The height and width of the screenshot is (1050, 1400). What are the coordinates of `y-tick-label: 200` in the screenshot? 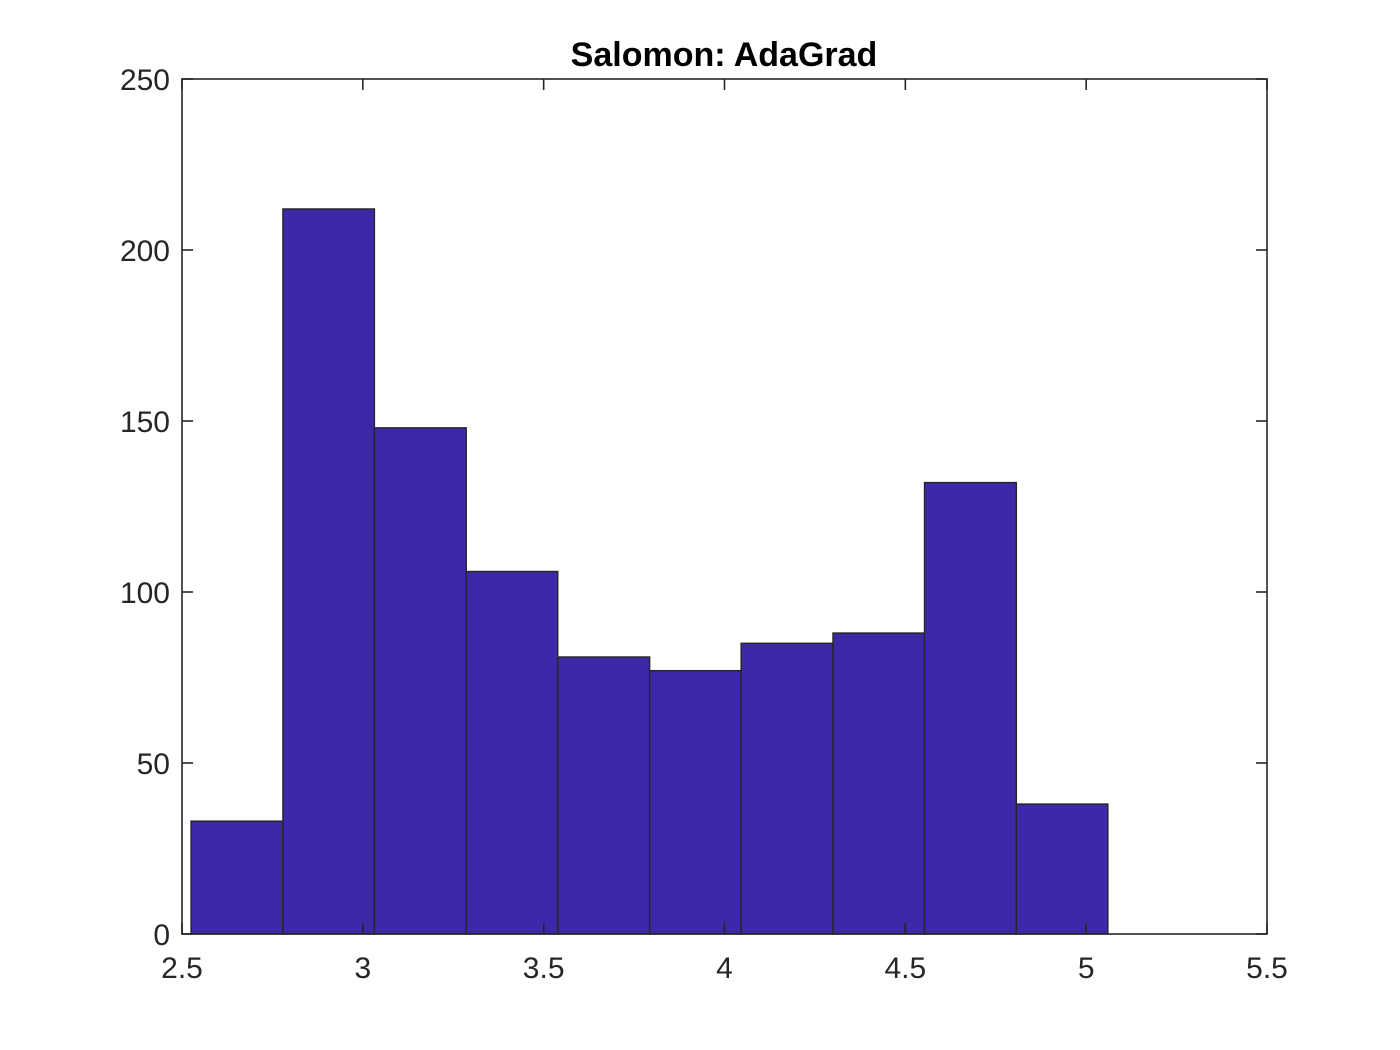 It's located at (145, 251).